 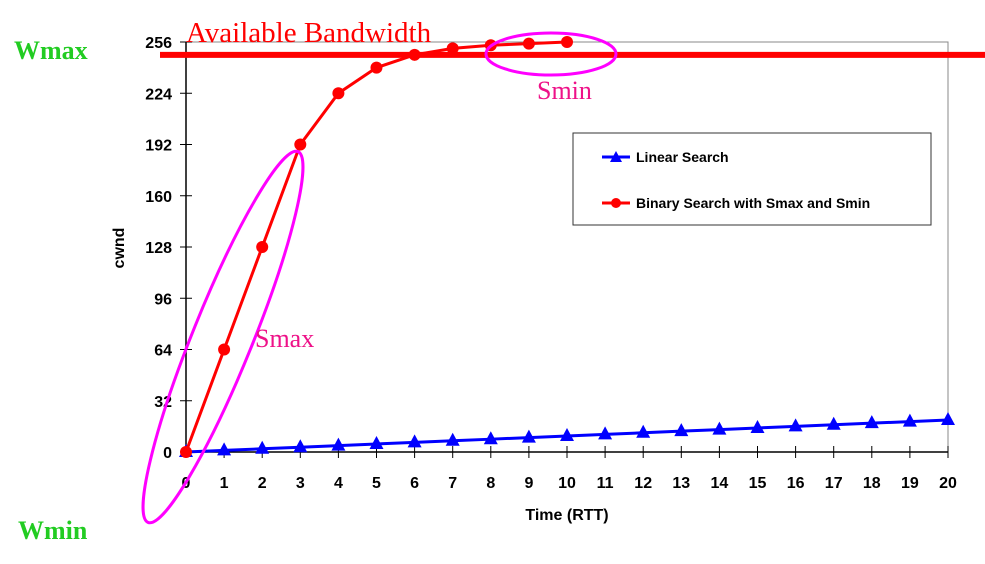 What do you see at coordinates (796, 483) in the screenshot?
I see `x-tick-label: 16` at bounding box center [796, 483].